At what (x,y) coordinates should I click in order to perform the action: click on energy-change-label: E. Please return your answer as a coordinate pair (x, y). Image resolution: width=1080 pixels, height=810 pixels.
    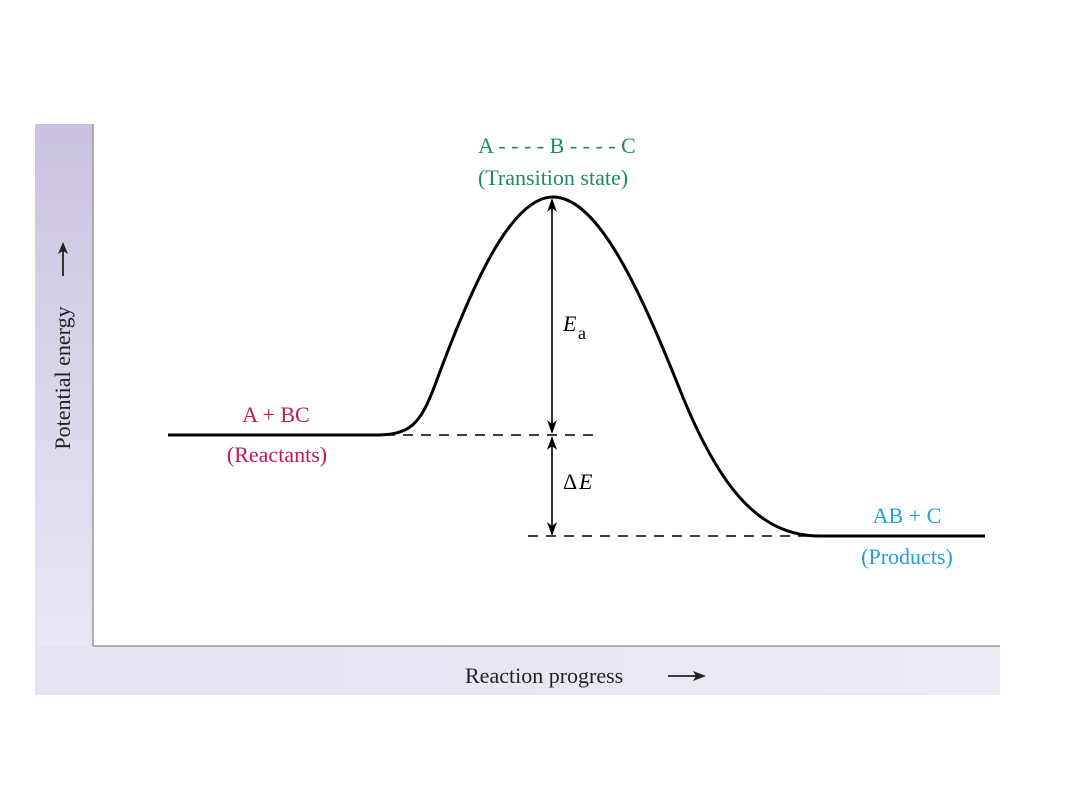
    Looking at the image, I should click on (585, 481).